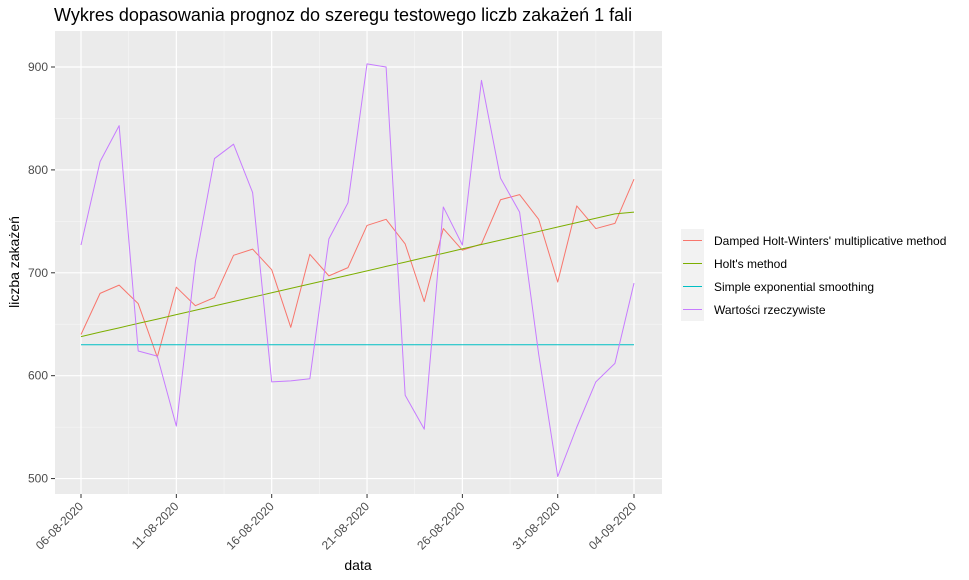  I want to click on y-tick-label: 600, so click(38, 376).